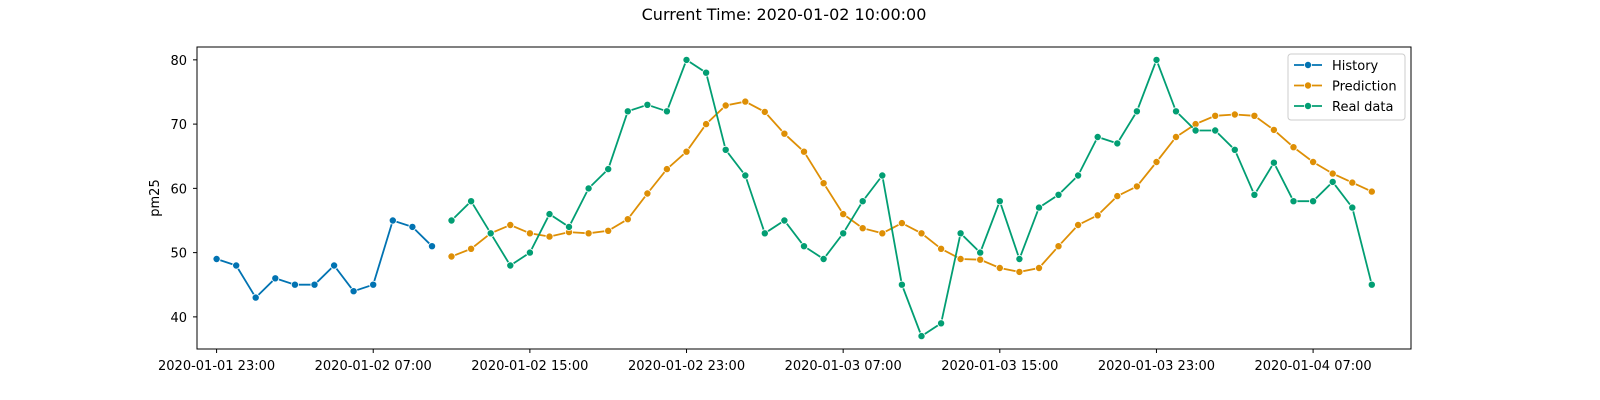  Describe the element at coordinates (1308, 85) in the screenshot. I see `legend-marker-prediction` at that location.